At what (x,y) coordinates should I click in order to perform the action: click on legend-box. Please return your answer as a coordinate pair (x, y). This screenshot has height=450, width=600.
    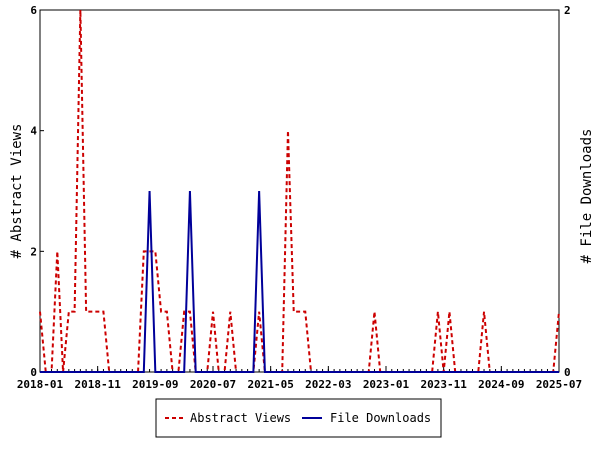
    Looking at the image, I should click on (298, 418).